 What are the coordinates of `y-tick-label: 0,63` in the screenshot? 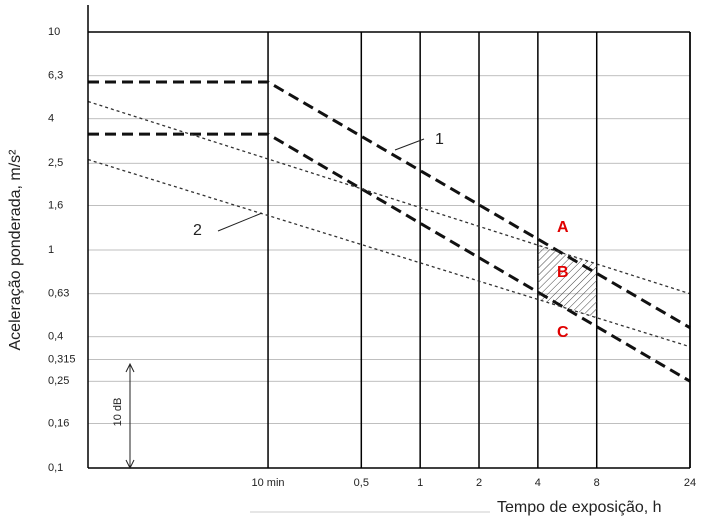 It's located at (58, 294).